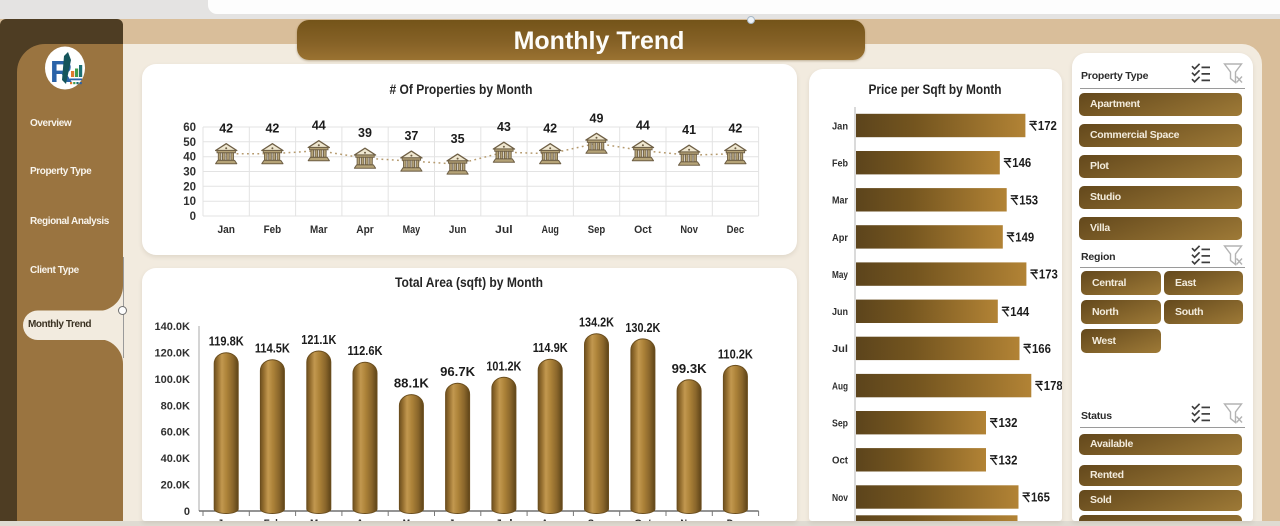  Describe the element at coordinates (411, 136) in the screenshot. I see `svg-text: 37` at that location.